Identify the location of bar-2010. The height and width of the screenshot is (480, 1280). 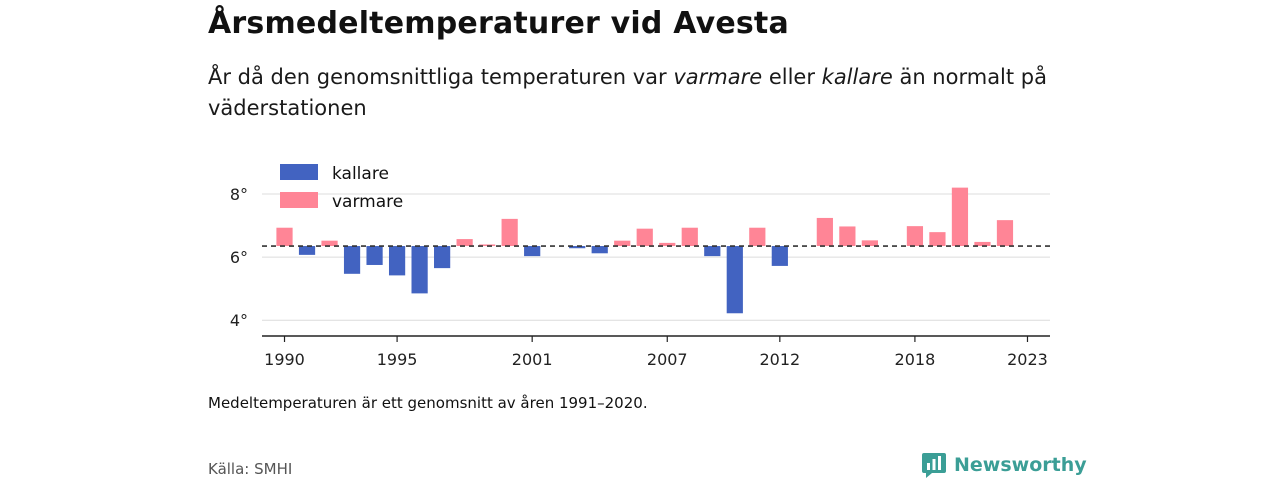
(734, 280).